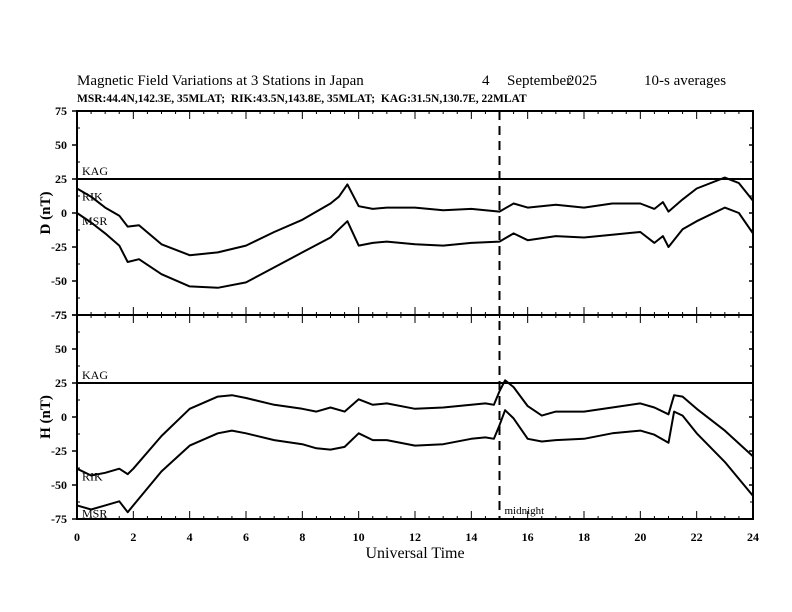 The height and width of the screenshot is (612, 792). Describe the element at coordinates (582, 81) in the screenshot. I see `title-year: 2025` at that location.